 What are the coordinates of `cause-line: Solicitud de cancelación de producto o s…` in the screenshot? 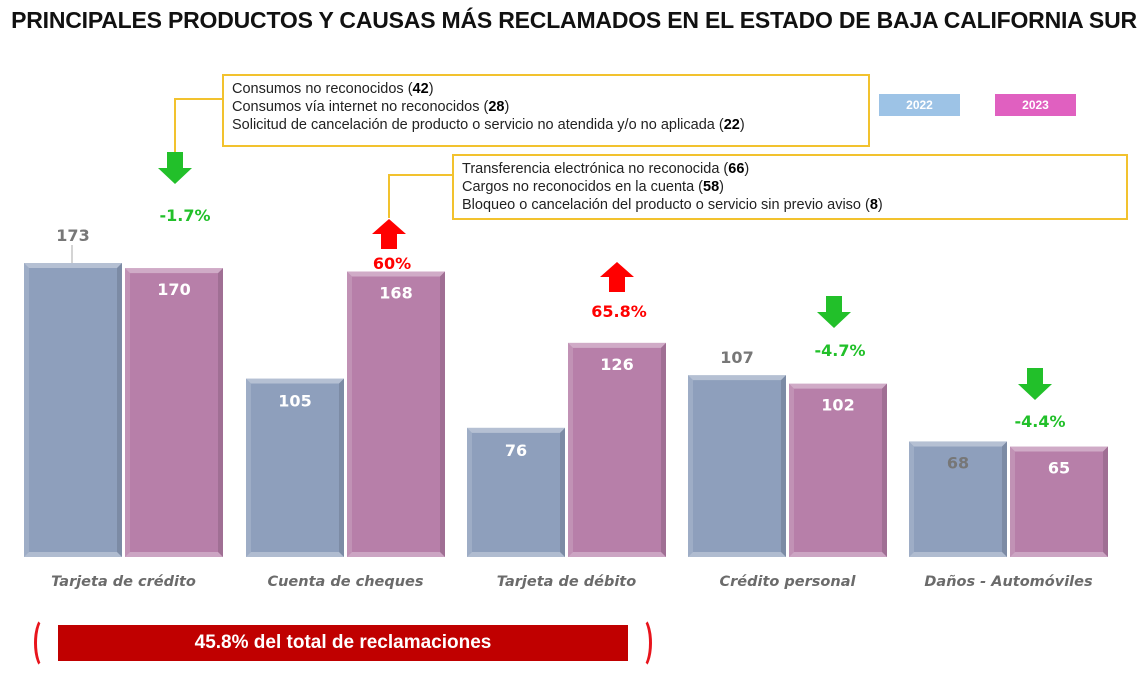 It's located at (488, 125).